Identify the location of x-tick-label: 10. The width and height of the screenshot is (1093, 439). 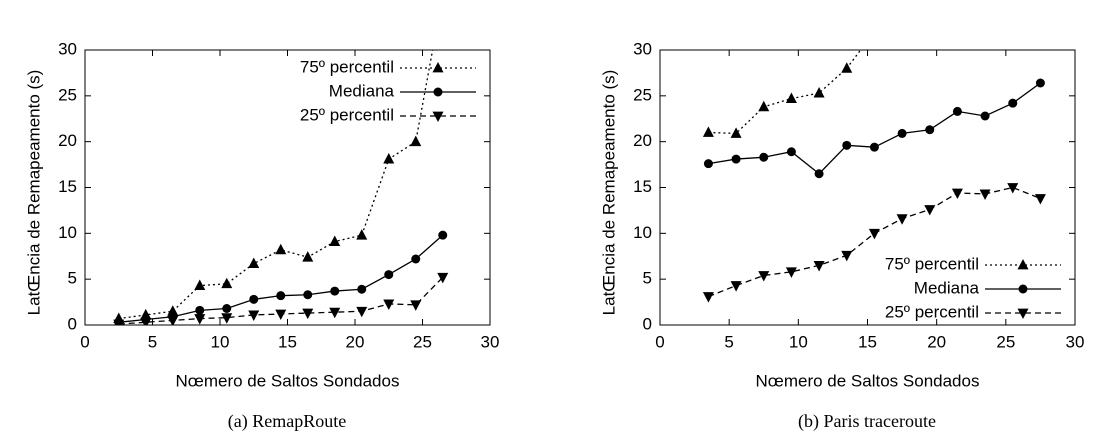
(798, 341).